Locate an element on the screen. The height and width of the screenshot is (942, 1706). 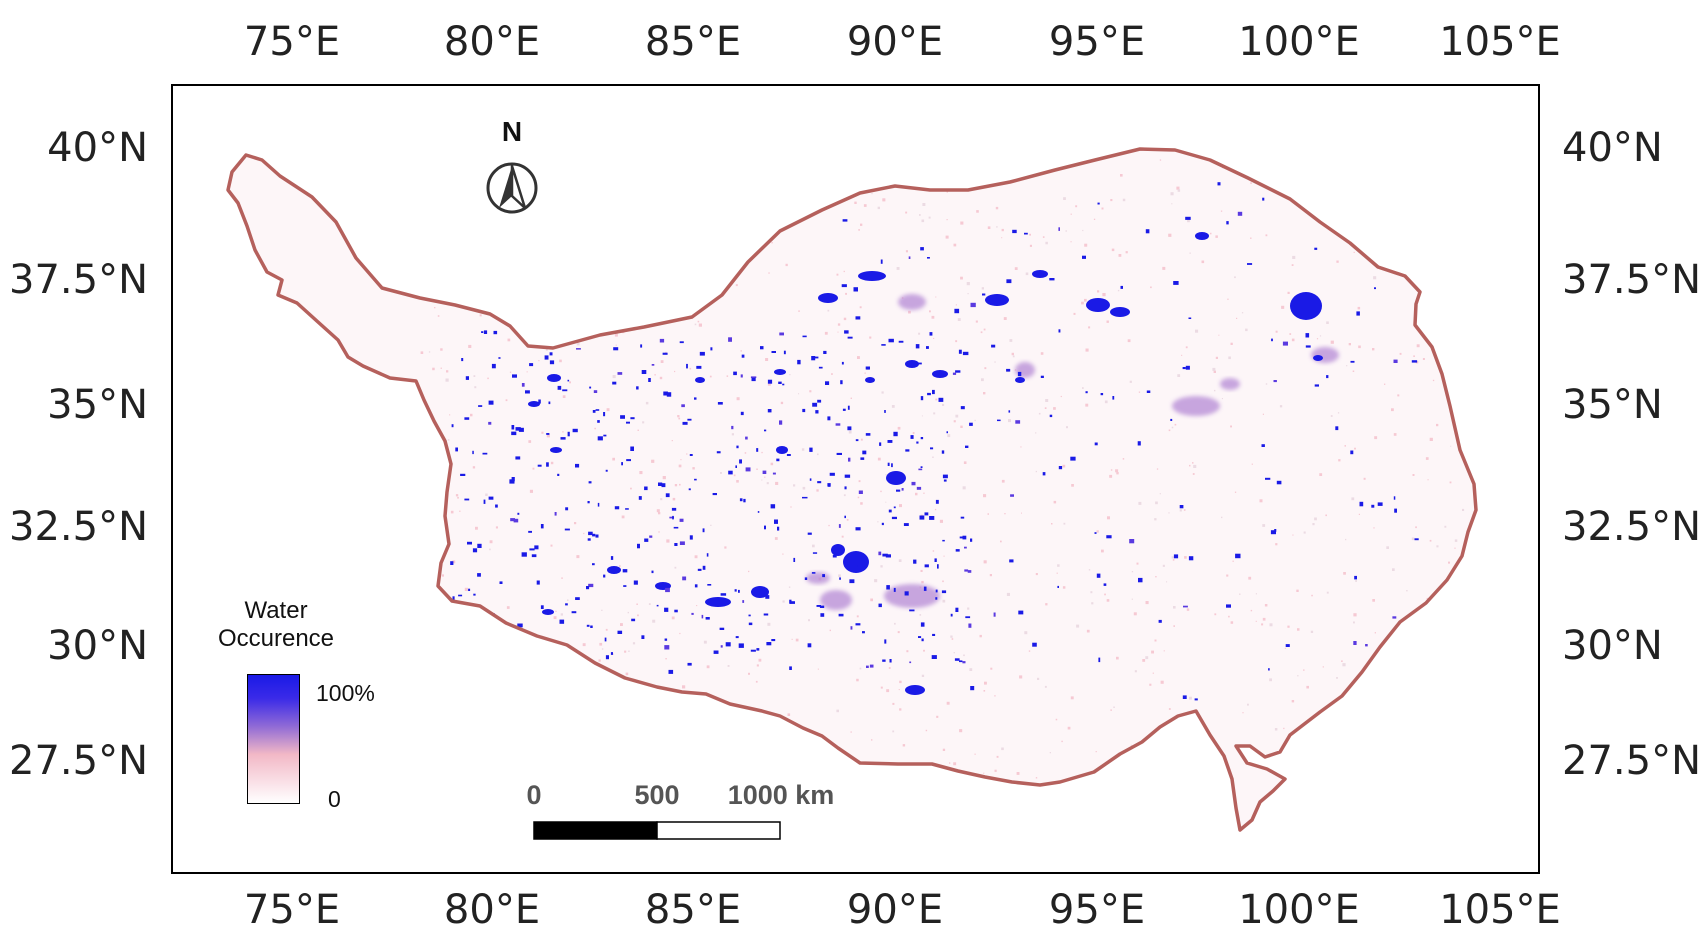
lon-tick-top-75: 75°E is located at coordinates (292, 42).